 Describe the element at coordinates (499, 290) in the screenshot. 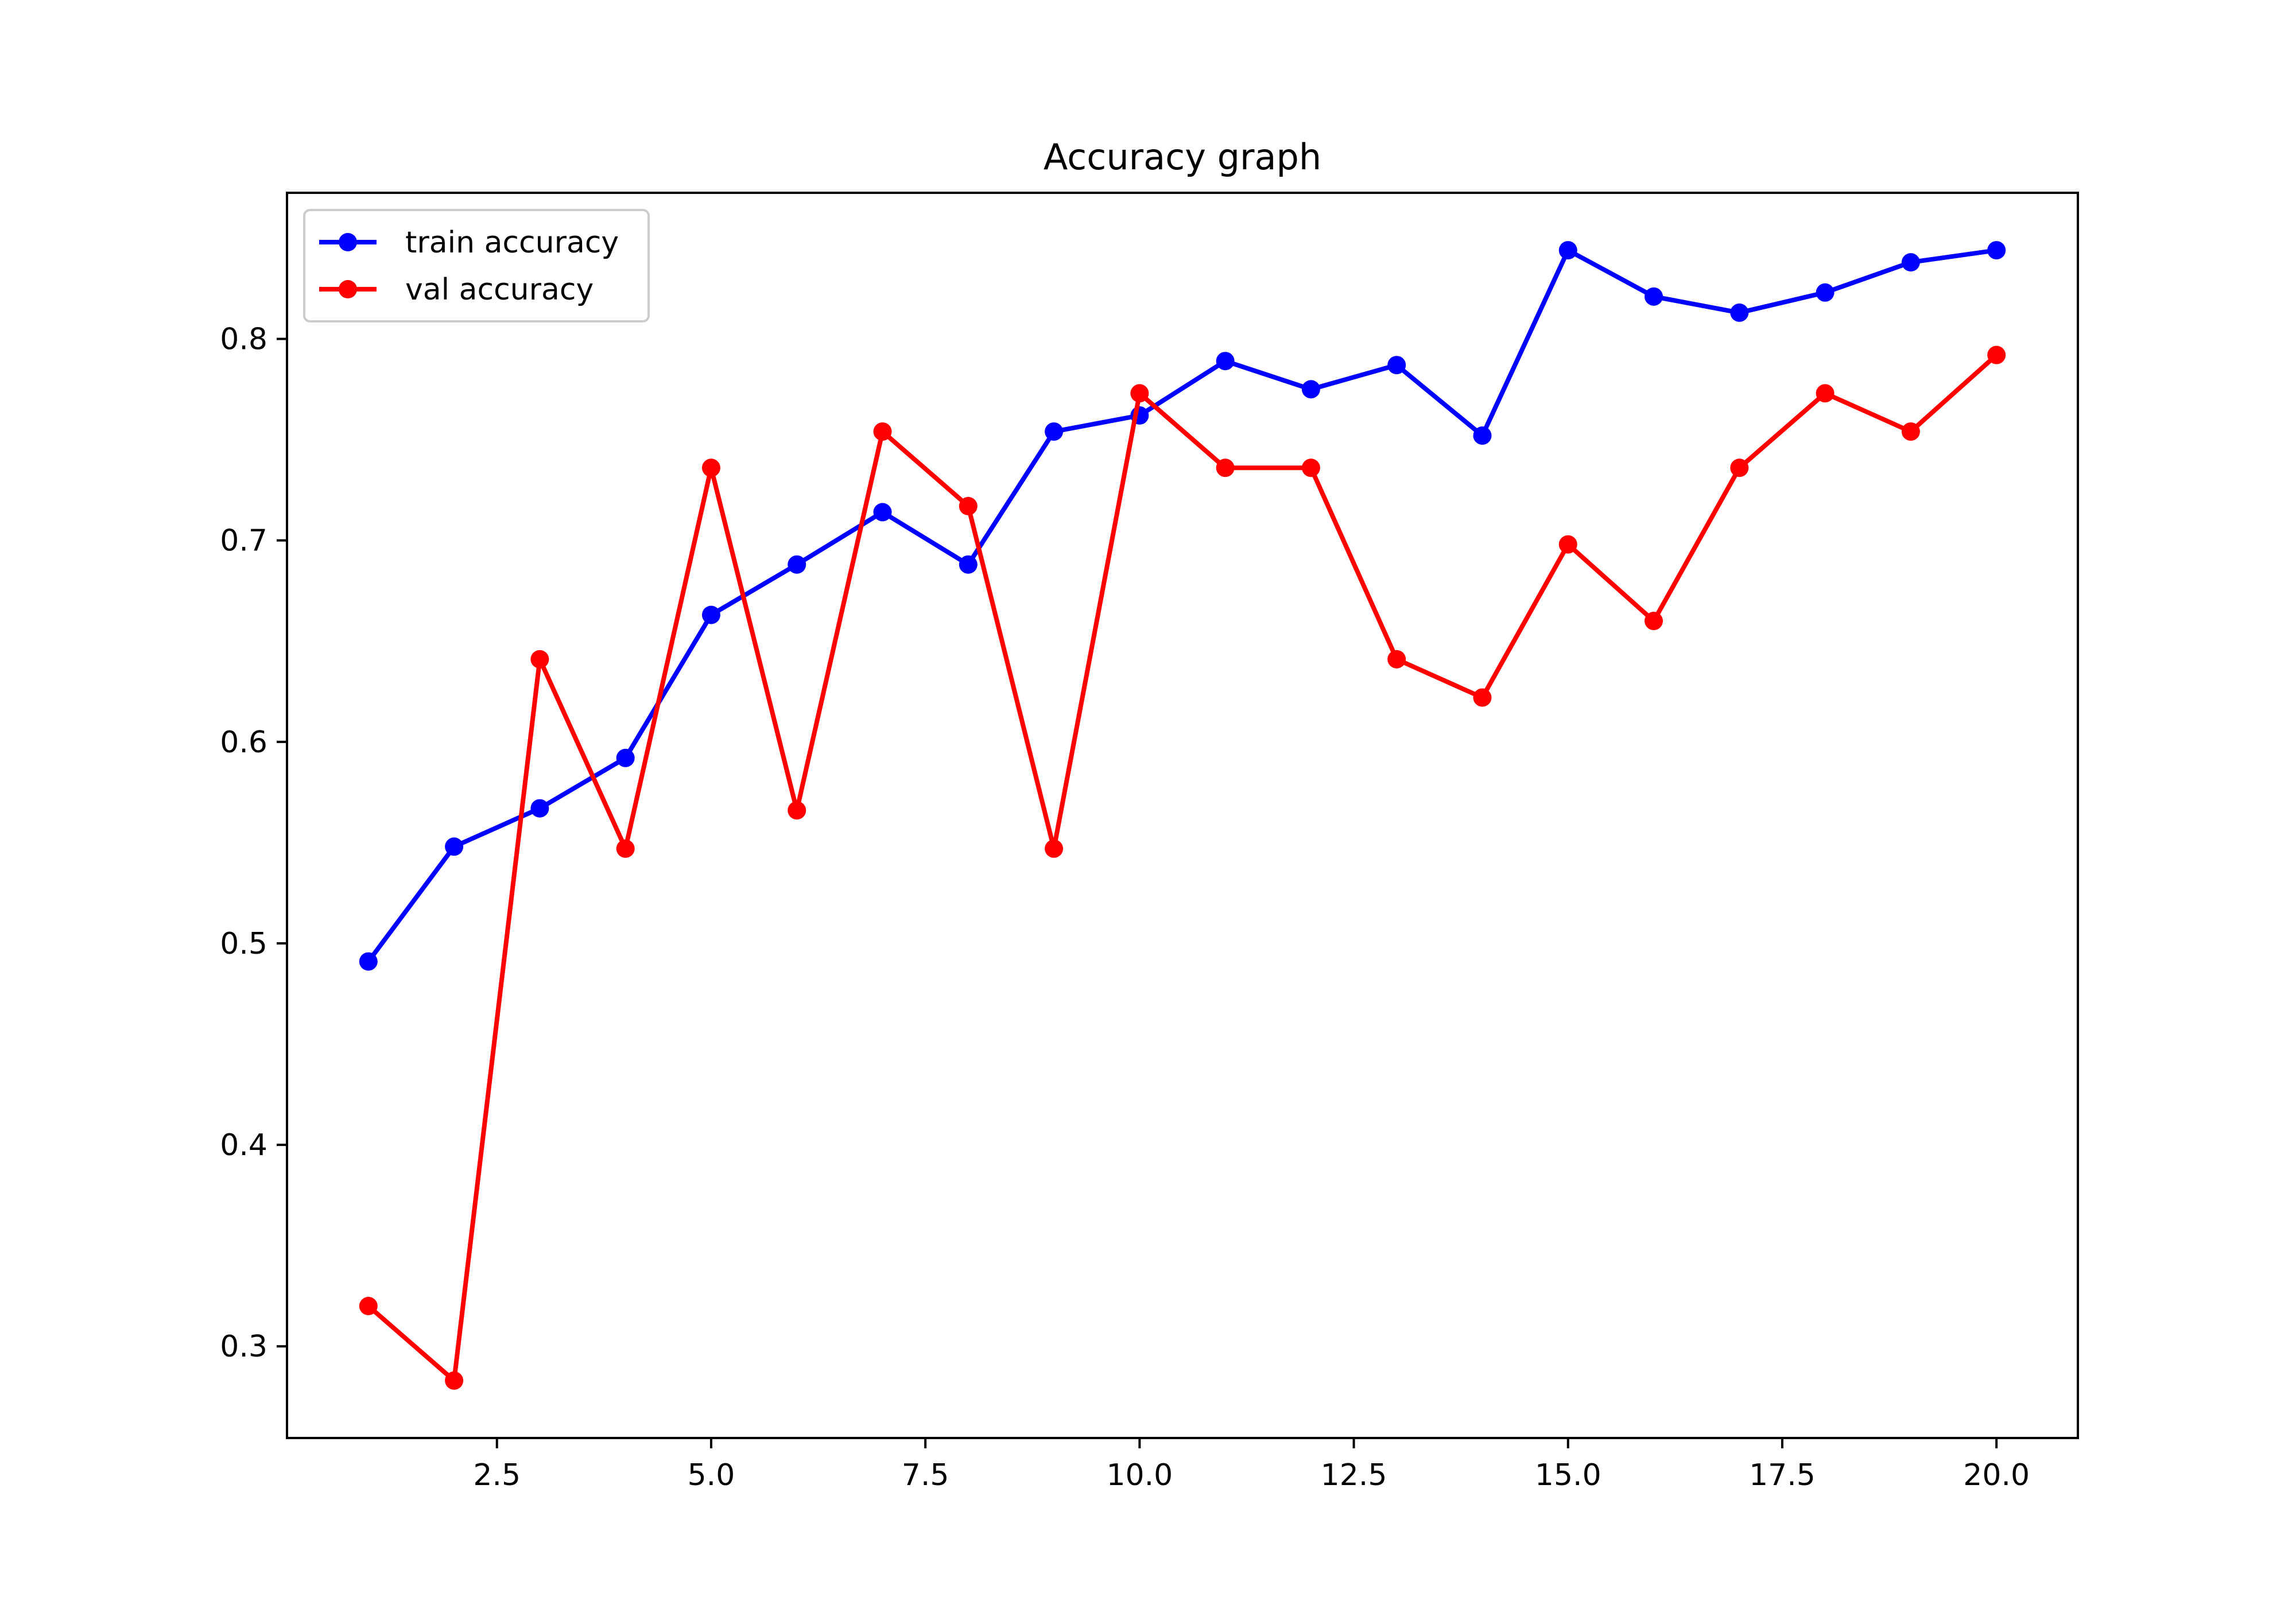

I see `legend-label-1: val accuracy` at that location.